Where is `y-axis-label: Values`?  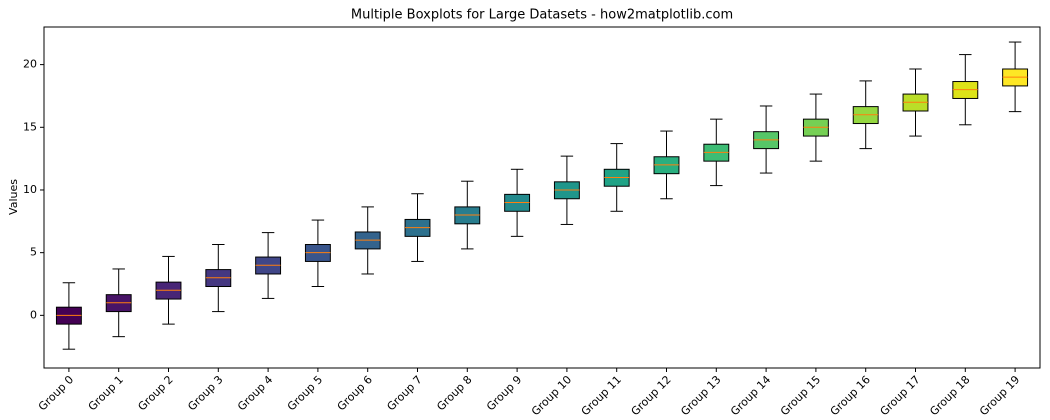
y-axis-label: Values is located at coordinates (13, 197).